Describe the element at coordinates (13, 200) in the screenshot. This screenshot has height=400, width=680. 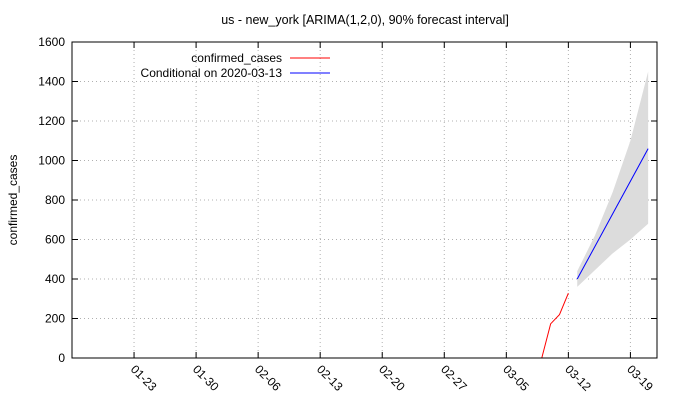
I see `y-axis-label: confirmed_cases` at that location.